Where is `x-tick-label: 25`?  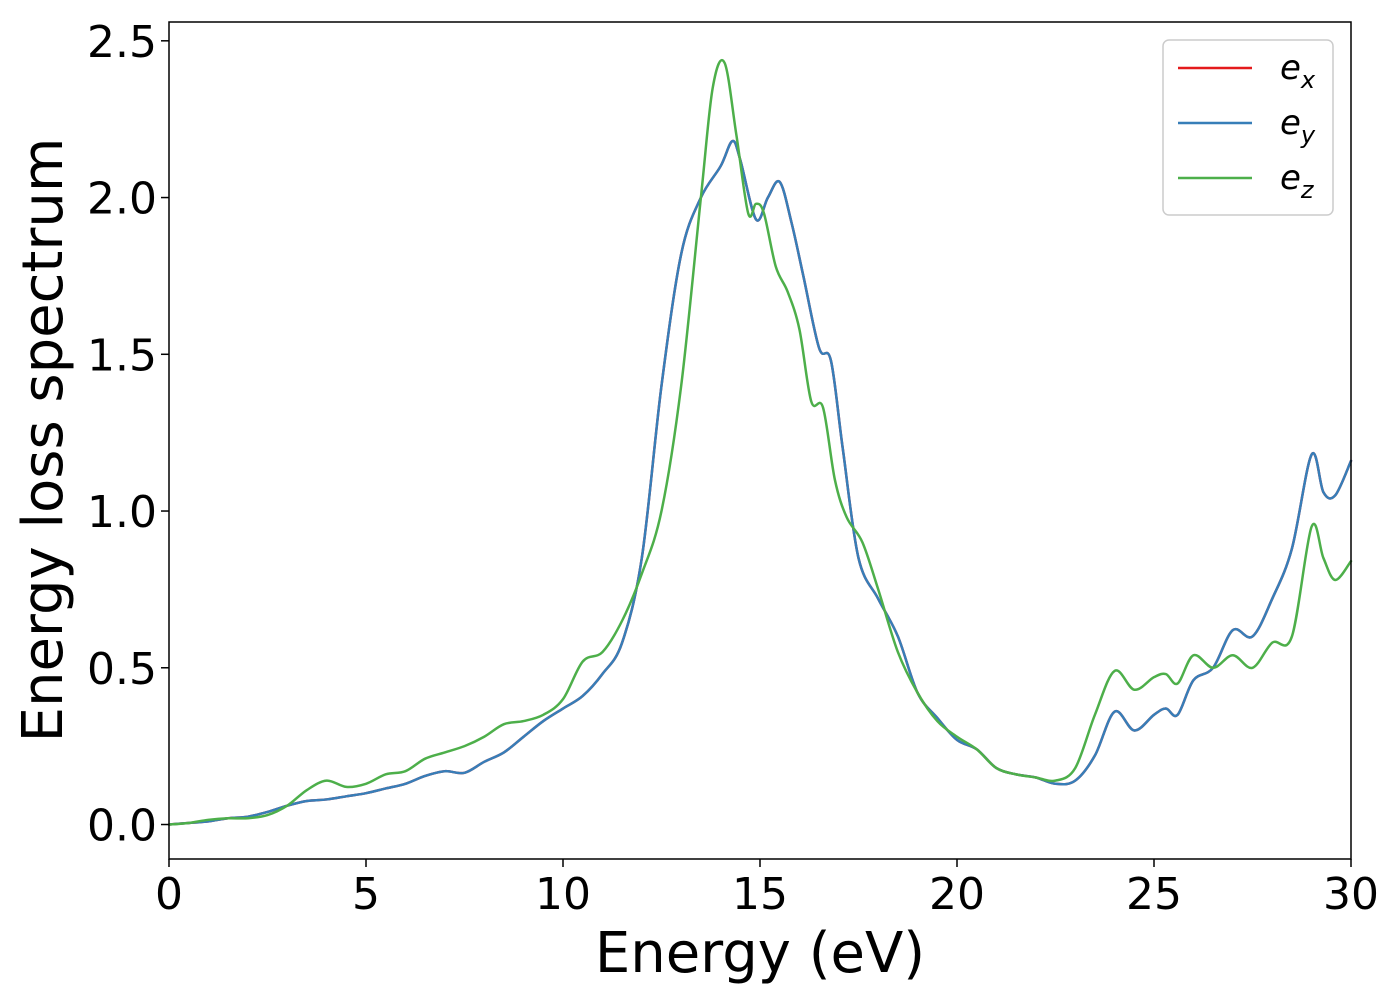 x-tick-label: 25 is located at coordinates (1154, 894).